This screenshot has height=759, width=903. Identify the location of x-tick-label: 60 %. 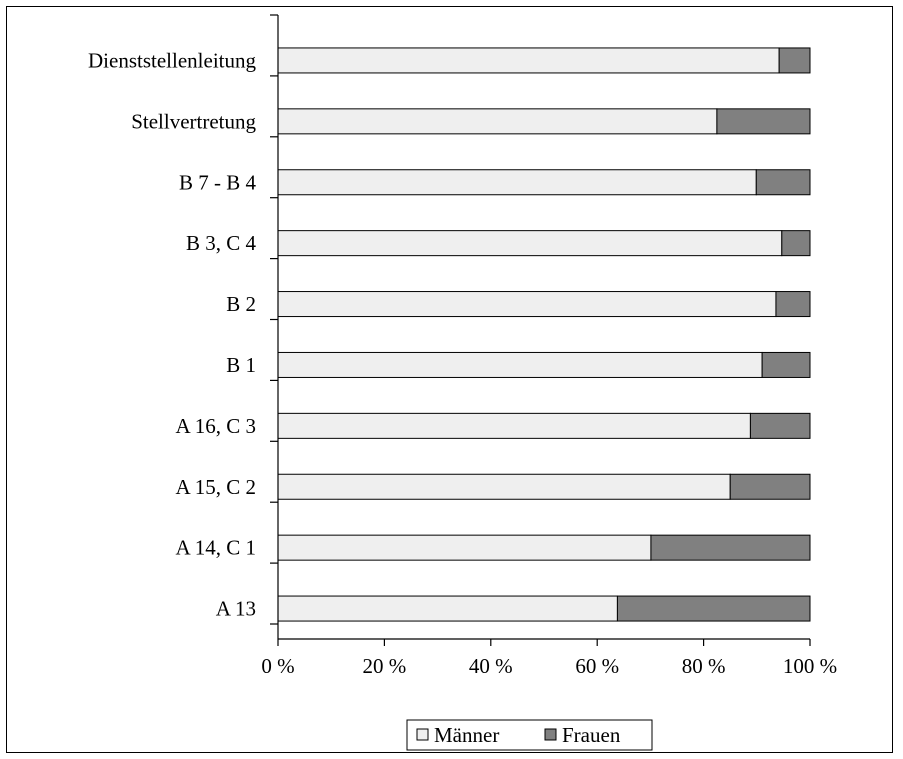
(597, 666).